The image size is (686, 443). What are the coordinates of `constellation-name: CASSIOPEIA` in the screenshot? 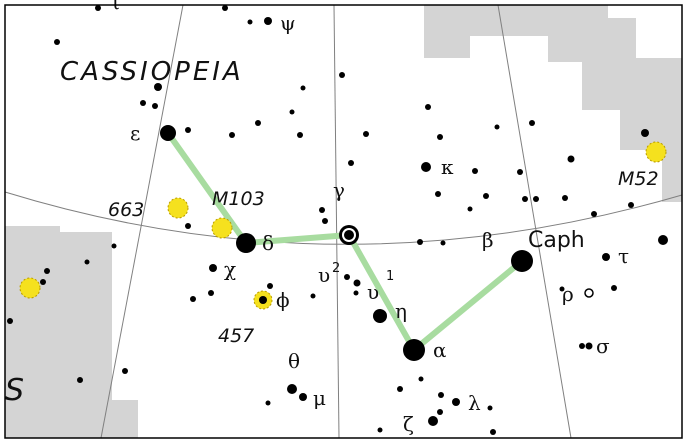 It's located at (152, 72).